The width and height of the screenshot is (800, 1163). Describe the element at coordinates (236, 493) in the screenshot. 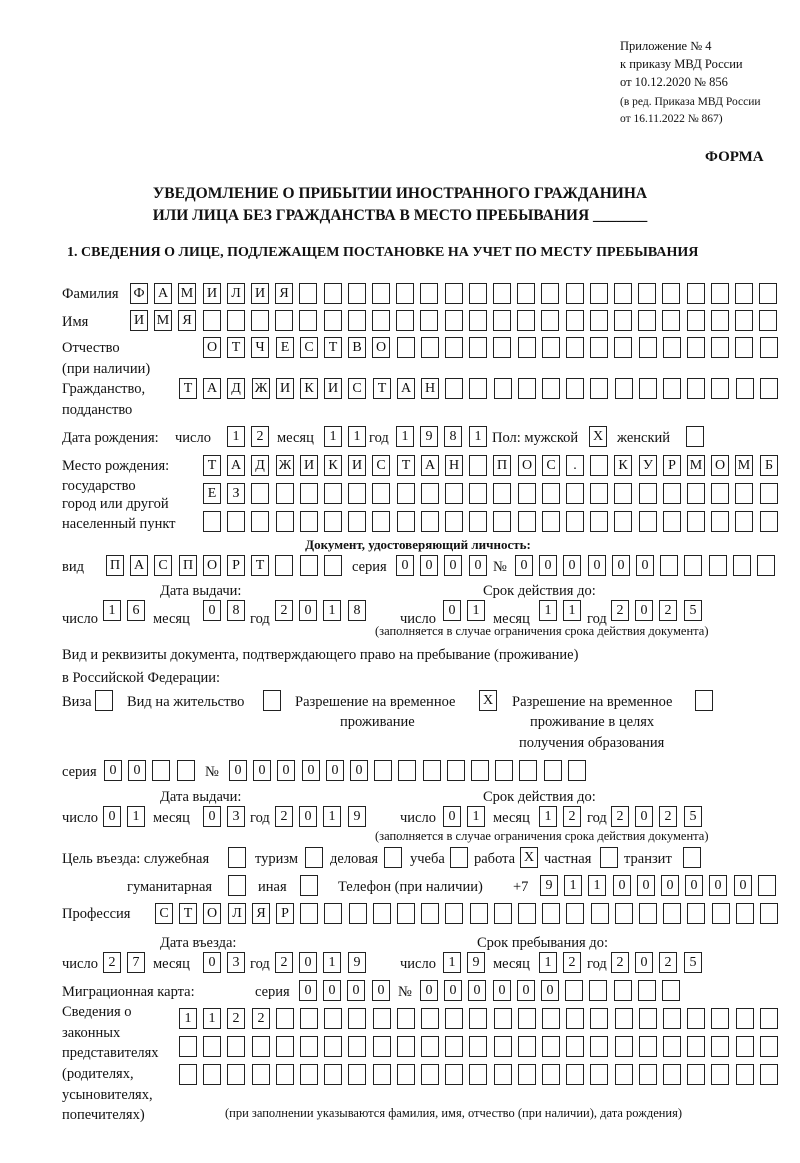

I see `cell-pob-row2: З` at that location.